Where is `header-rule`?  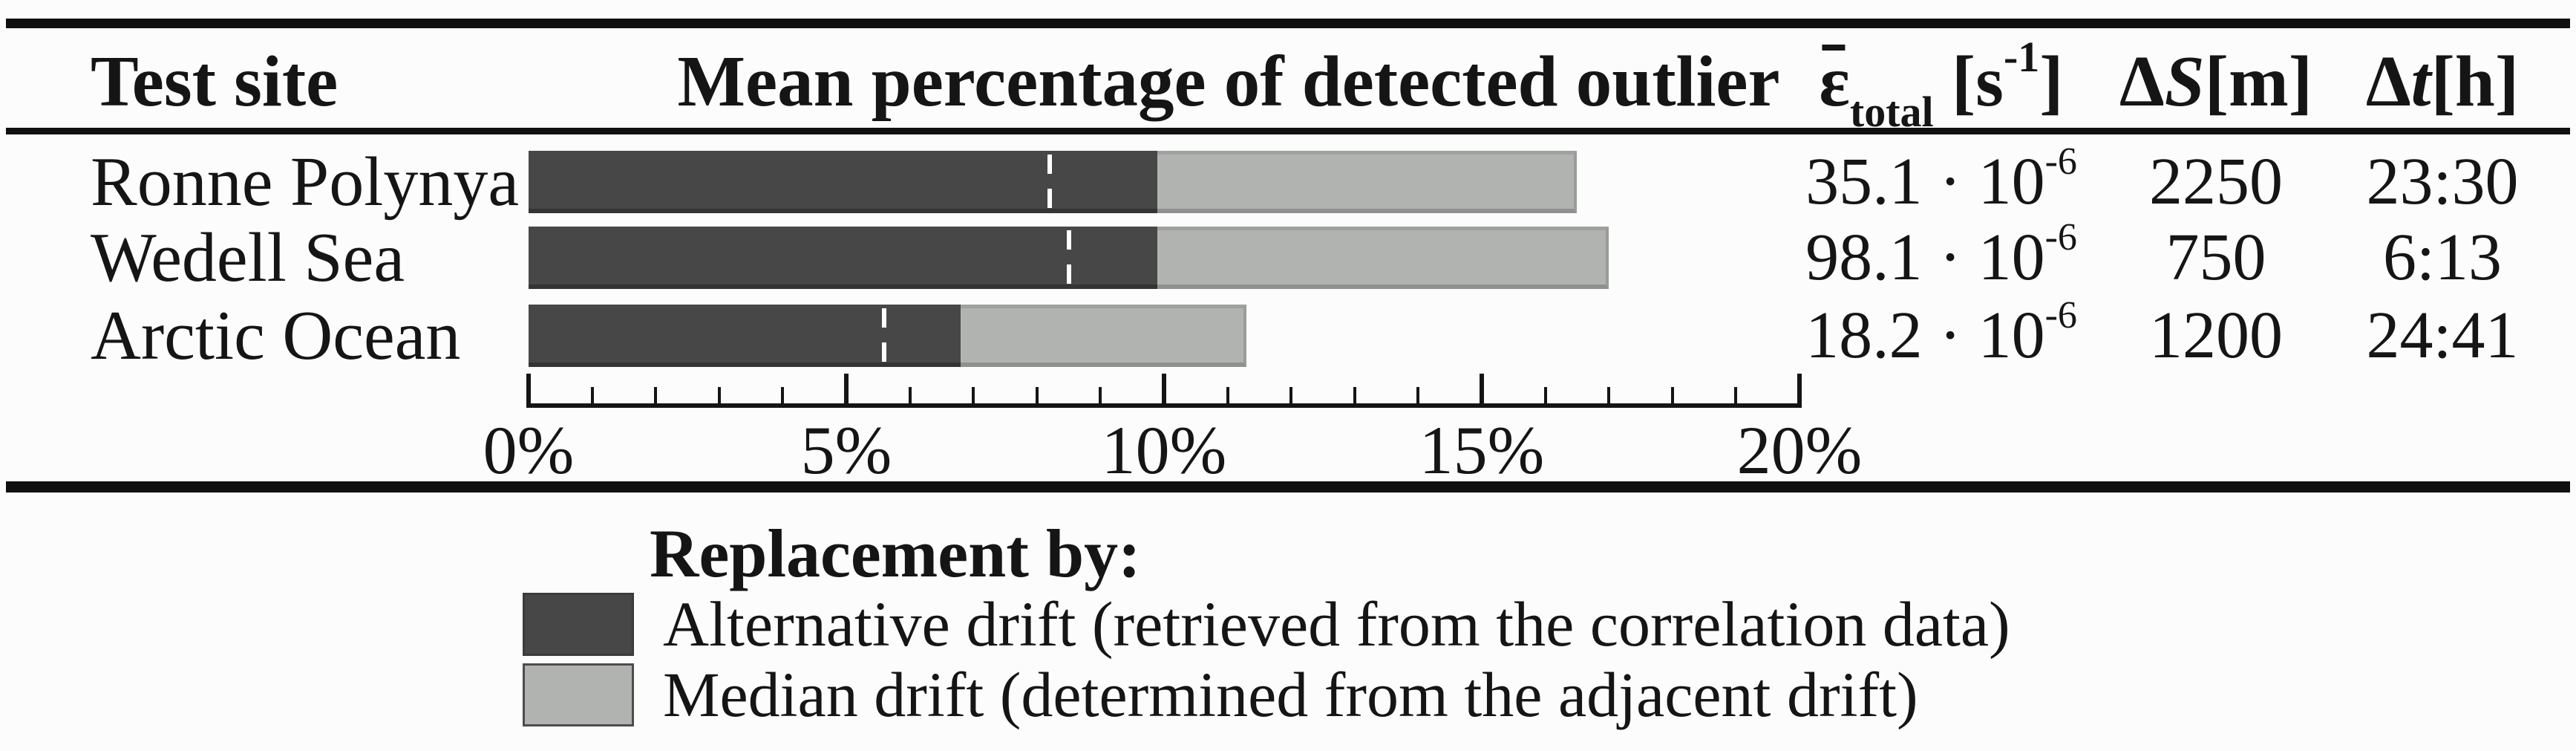 header-rule is located at coordinates (1288, 131).